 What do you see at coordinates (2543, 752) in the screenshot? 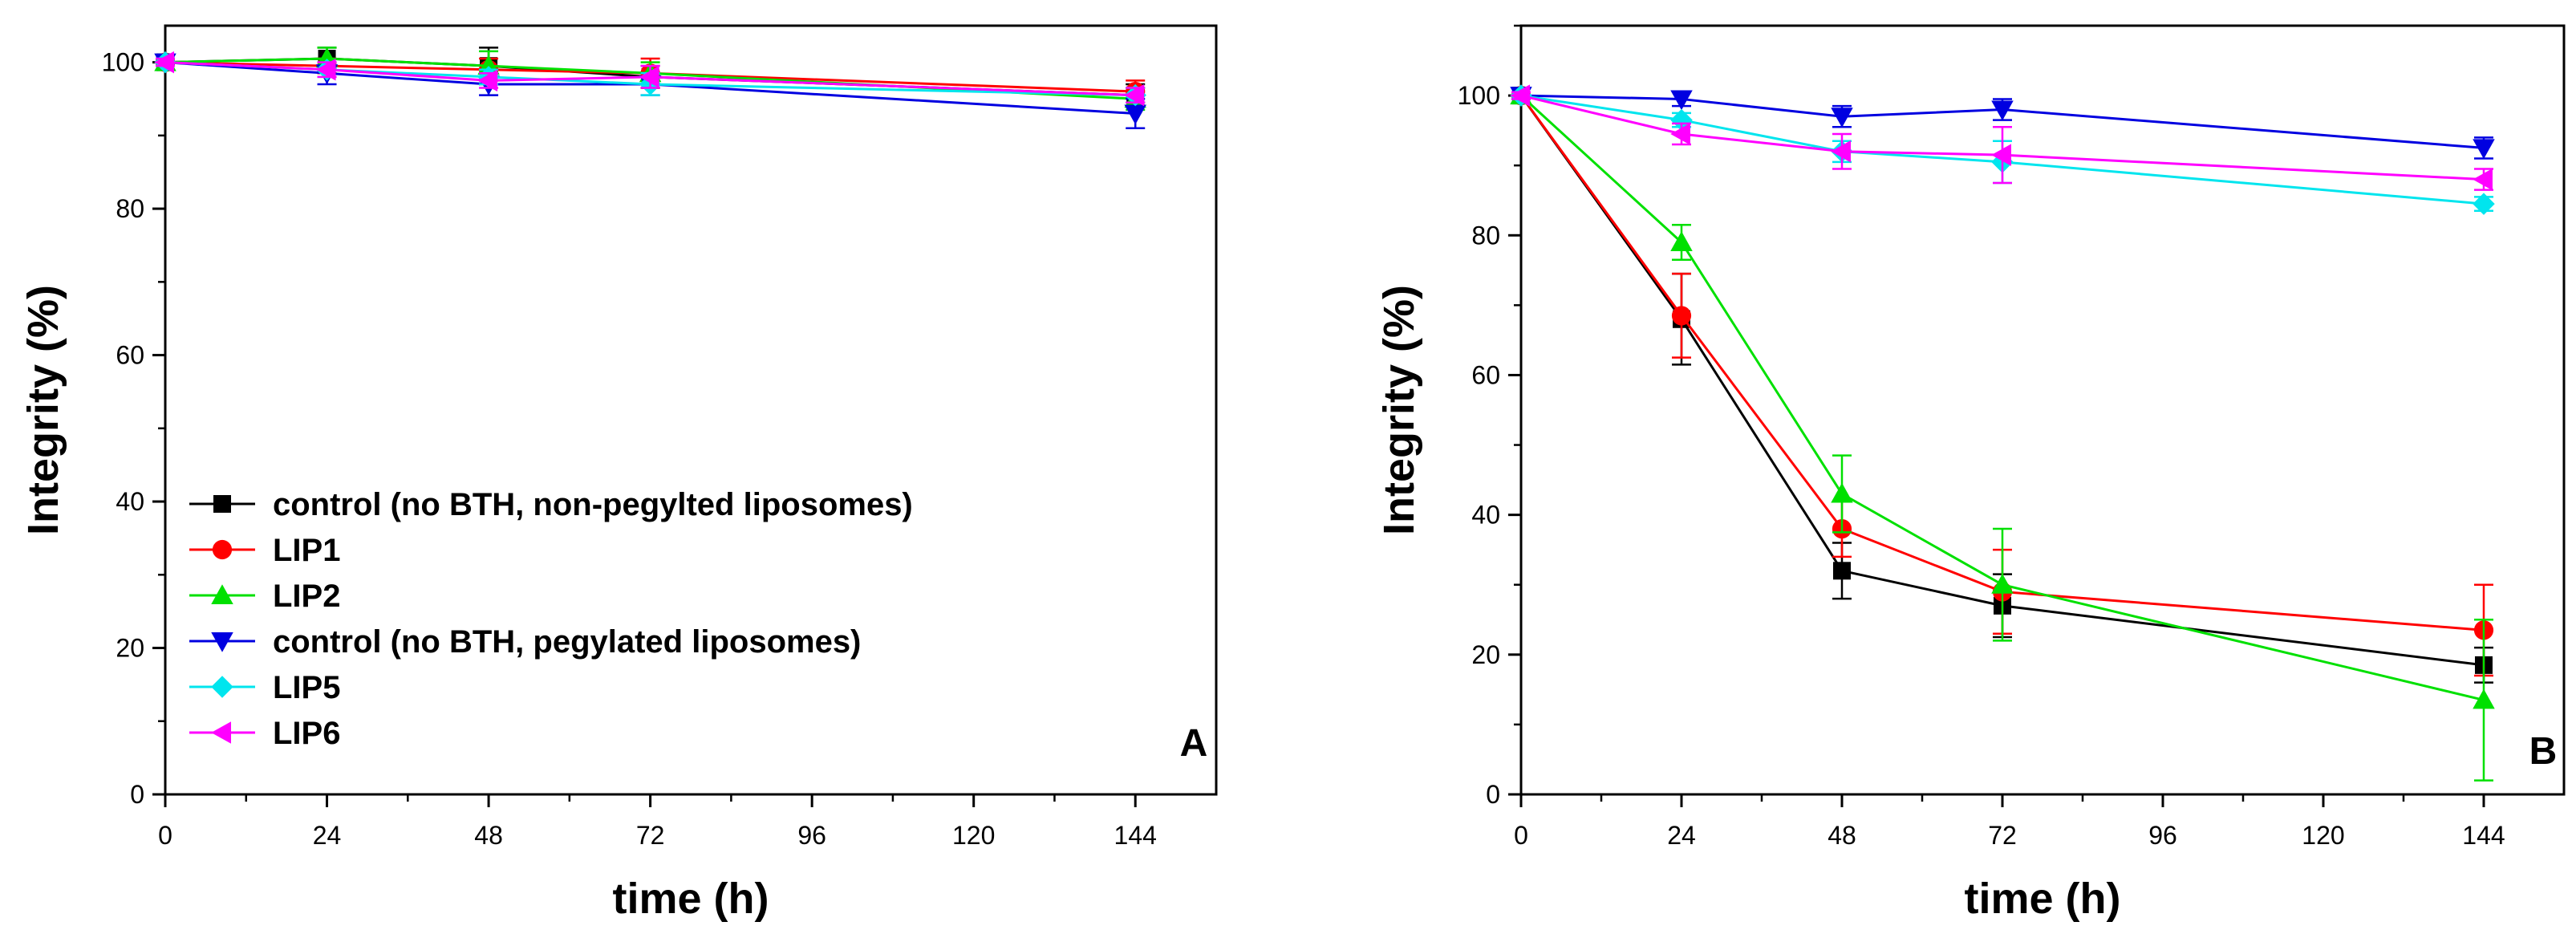
I see `panel-label: B` at bounding box center [2543, 752].